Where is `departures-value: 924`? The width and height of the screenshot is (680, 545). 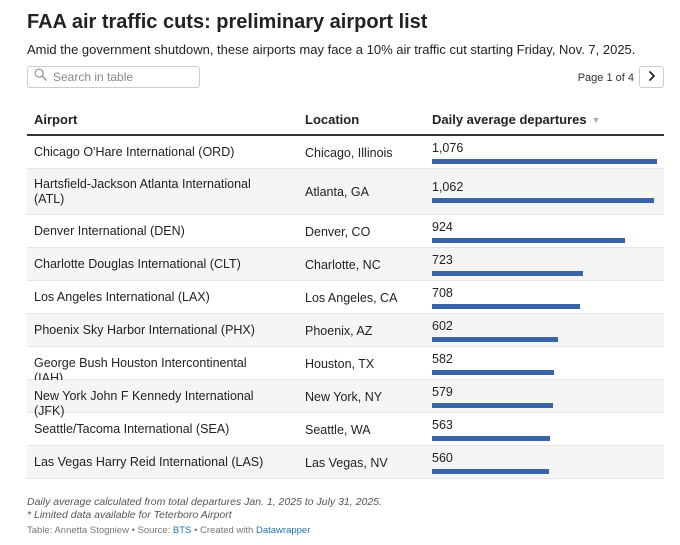 departures-value: 924 is located at coordinates (442, 227).